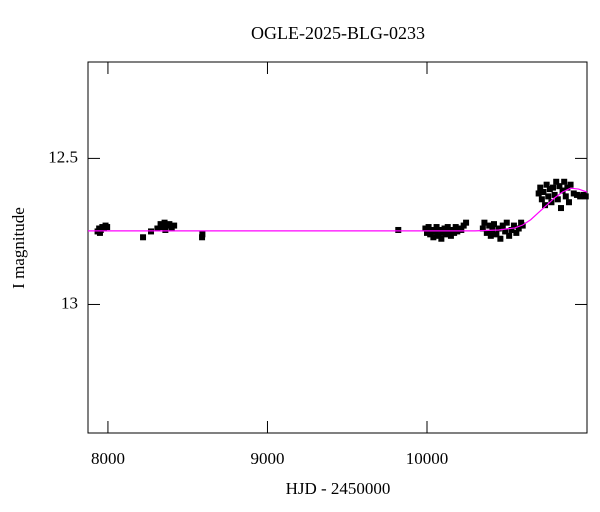 The width and height of the screenshot is (600, 512). I want to click on x-tick-label: 9000, so click(267, 458).